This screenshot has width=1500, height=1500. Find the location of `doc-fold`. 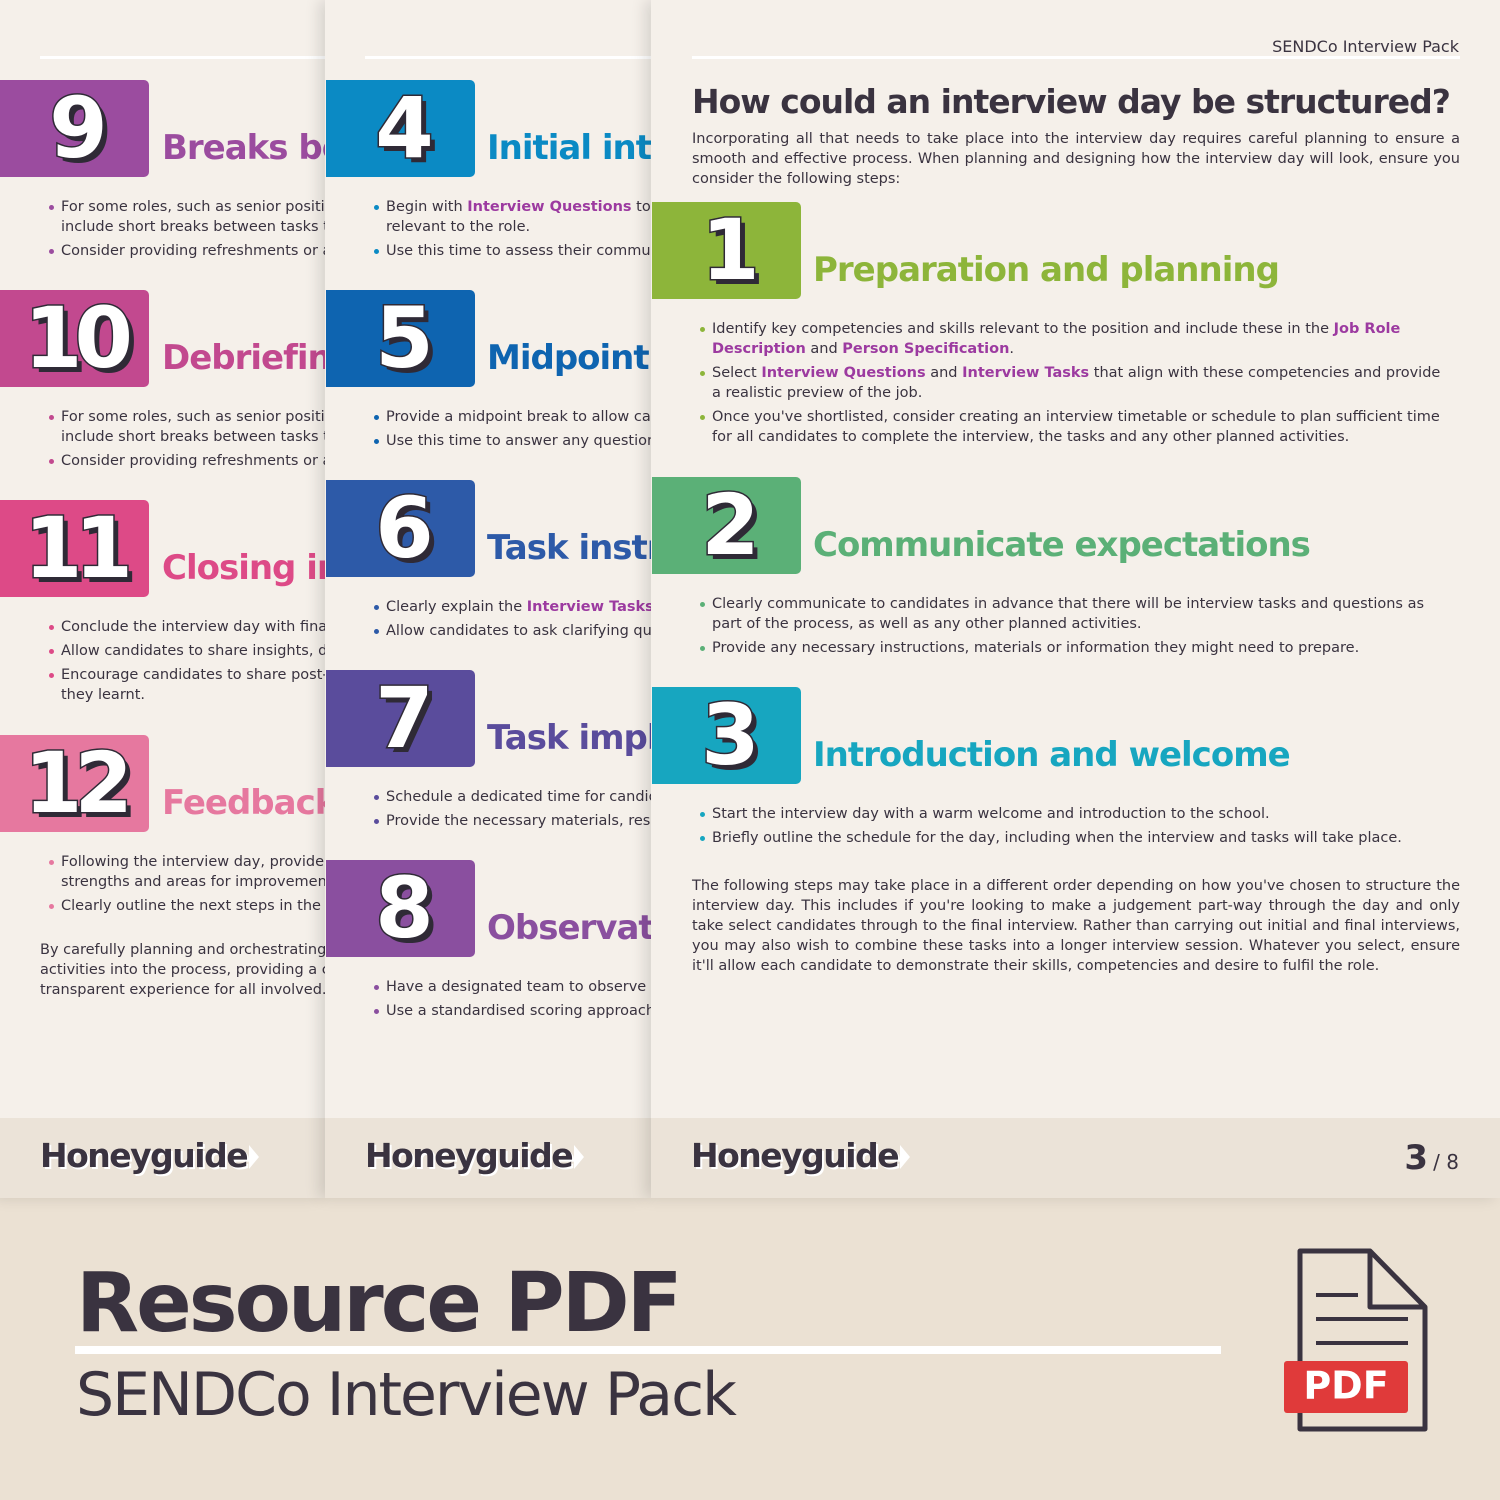

doc-fold is located at coordinates (1396, 1280).